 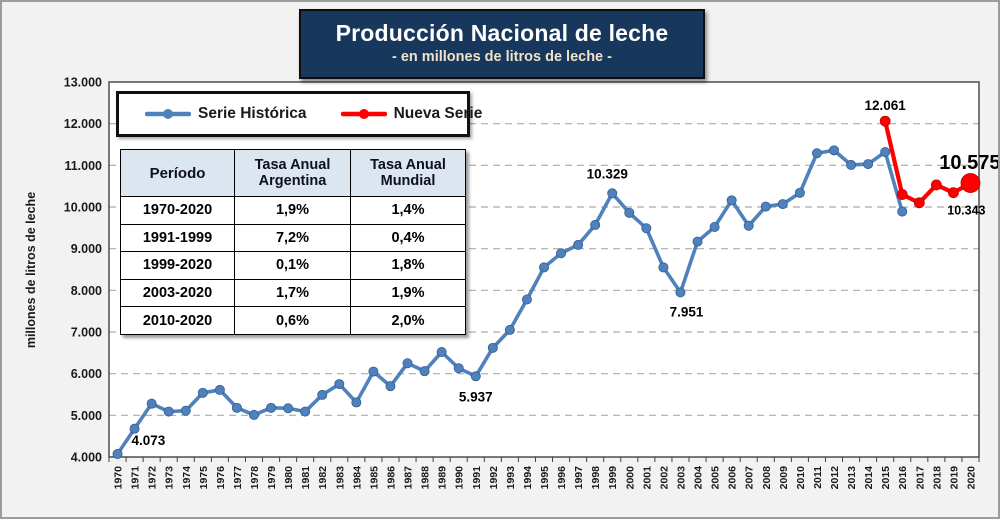 I want to click on x-axis-year-label: 1977, so click(x=238, y=478).